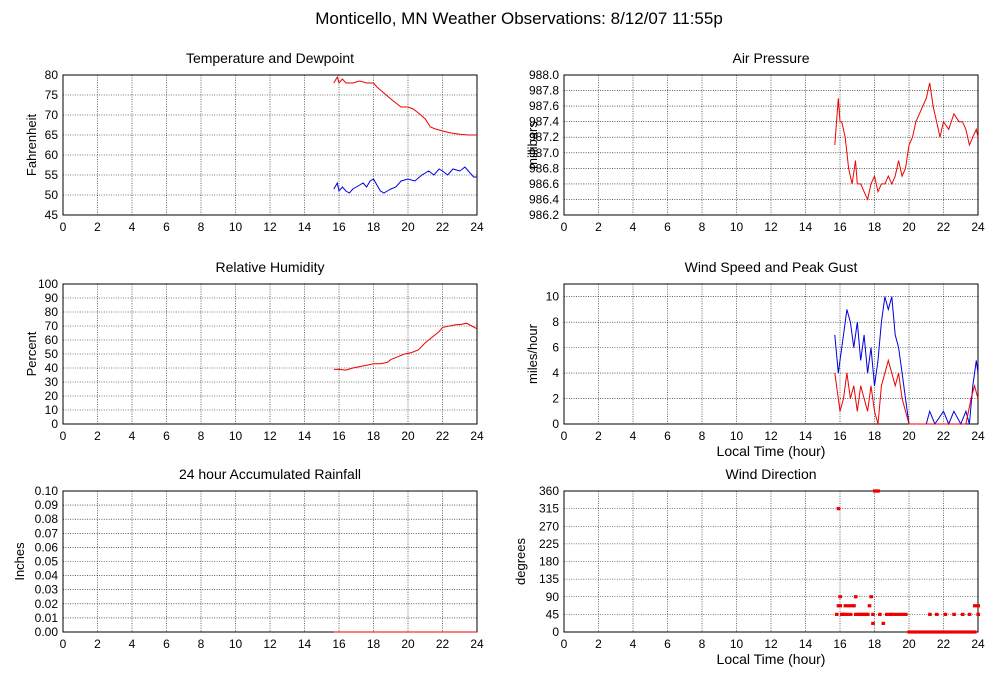 Image resolution: width=1000 pixels, height=685 pixels. What do you see at coordinates (47, 576) in the screenshot?
I see `y-tick-label: 0.04` at bounding box center [47, 576].